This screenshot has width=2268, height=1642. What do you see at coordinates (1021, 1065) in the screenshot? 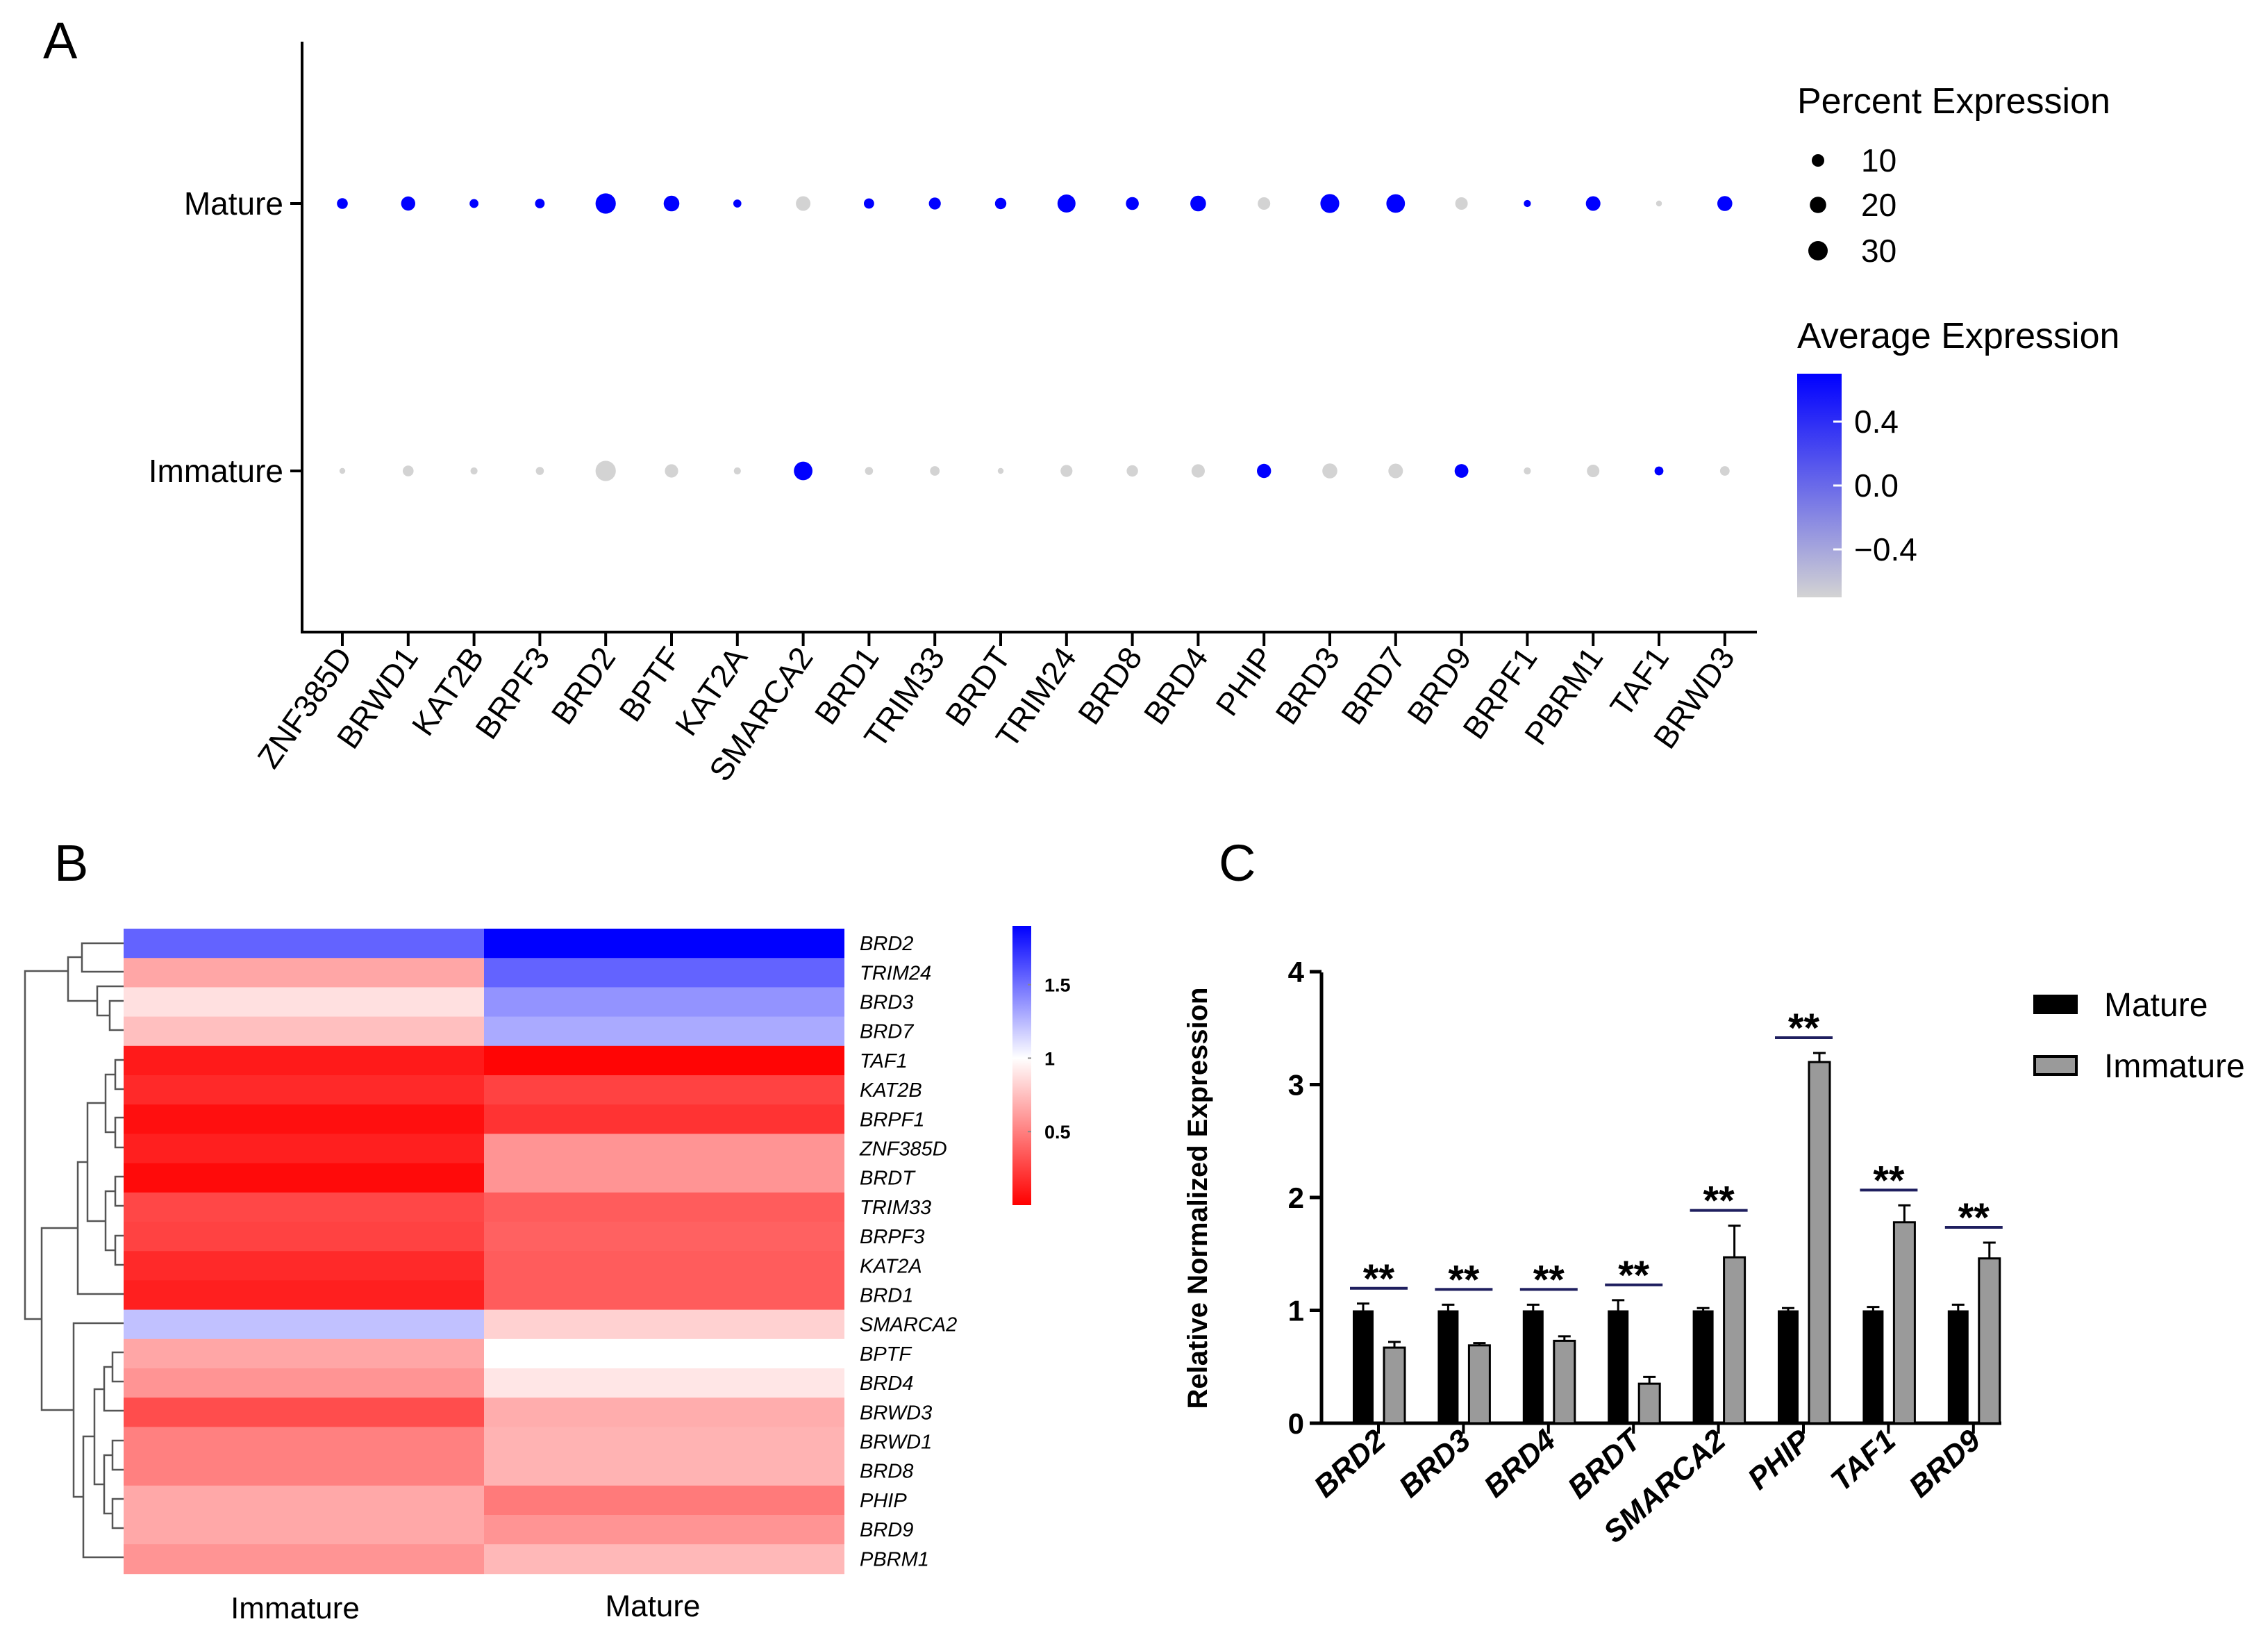
I see `heatmap-colorbar` at bounding box center [1021, 1065].